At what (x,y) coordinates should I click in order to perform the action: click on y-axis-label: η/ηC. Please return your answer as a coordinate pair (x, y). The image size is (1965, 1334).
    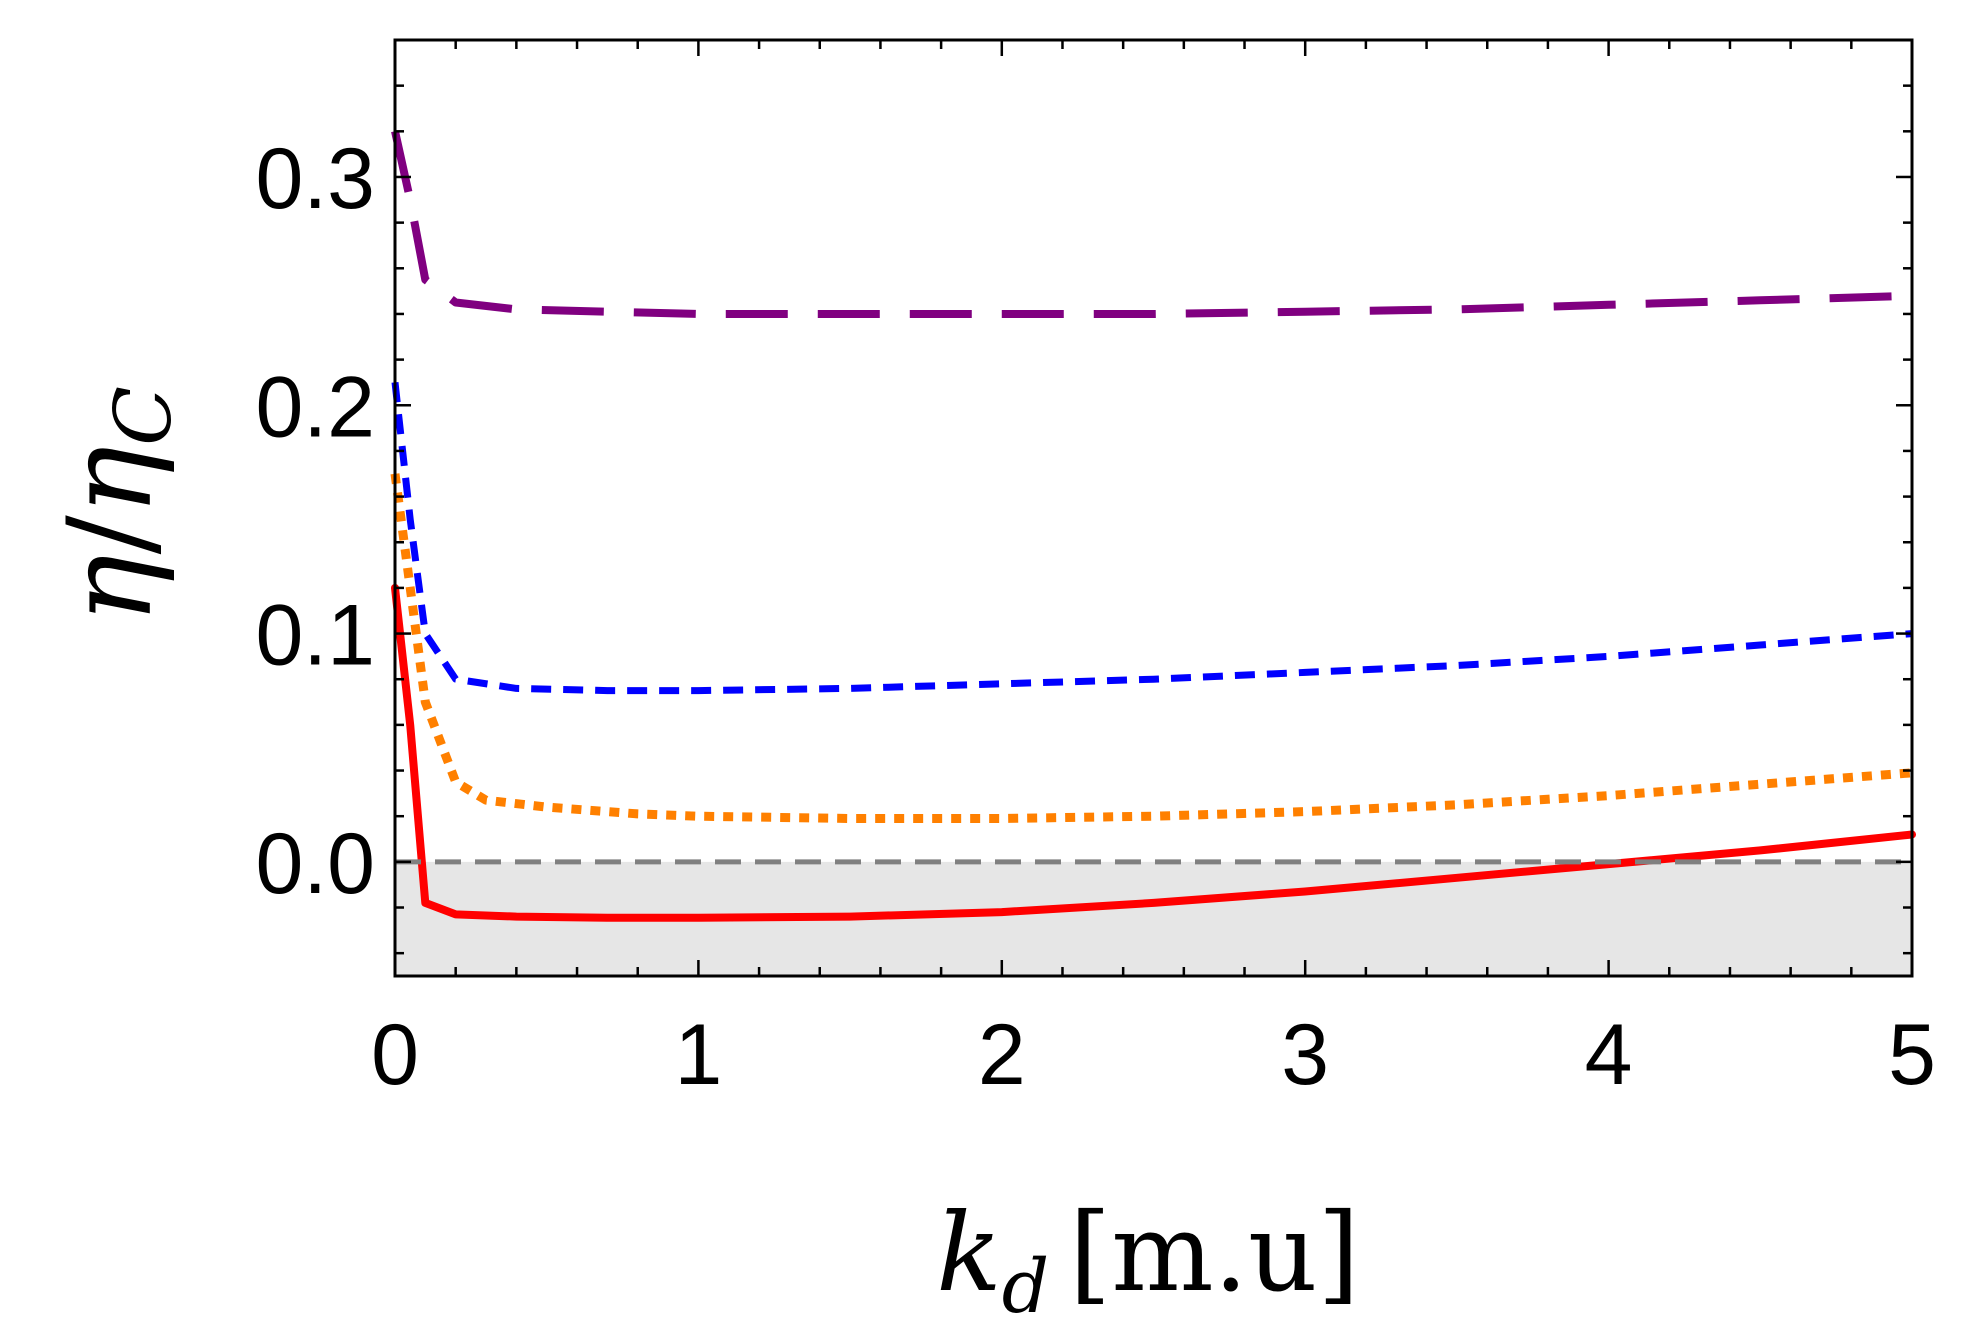
    Looking at the image, I should click on (116, 505).